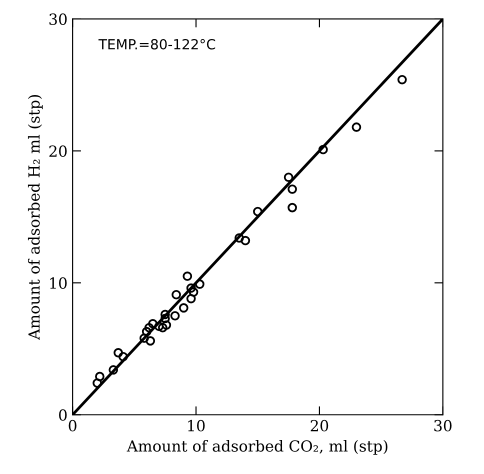 Image resolution: width=484 pixels, height=474 pixels. What do you see at coordinates (157, 44) in the screenshot?
I see `annotation: TEMP.=80-122°C` at bounding box center [157, 44].